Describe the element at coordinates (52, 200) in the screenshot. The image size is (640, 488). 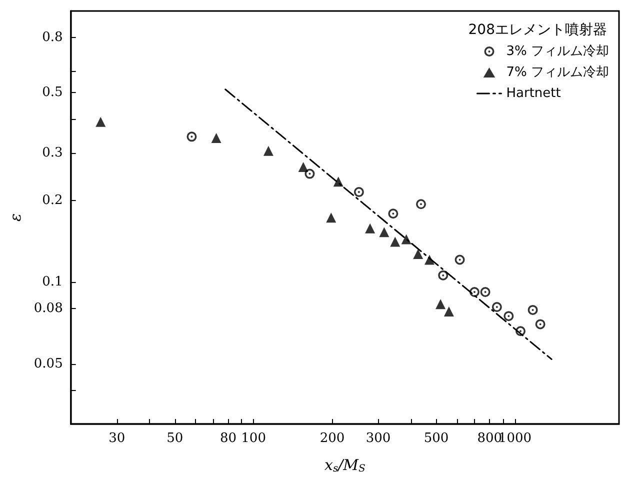
I see `y-tick-label: 0.2` at that location.